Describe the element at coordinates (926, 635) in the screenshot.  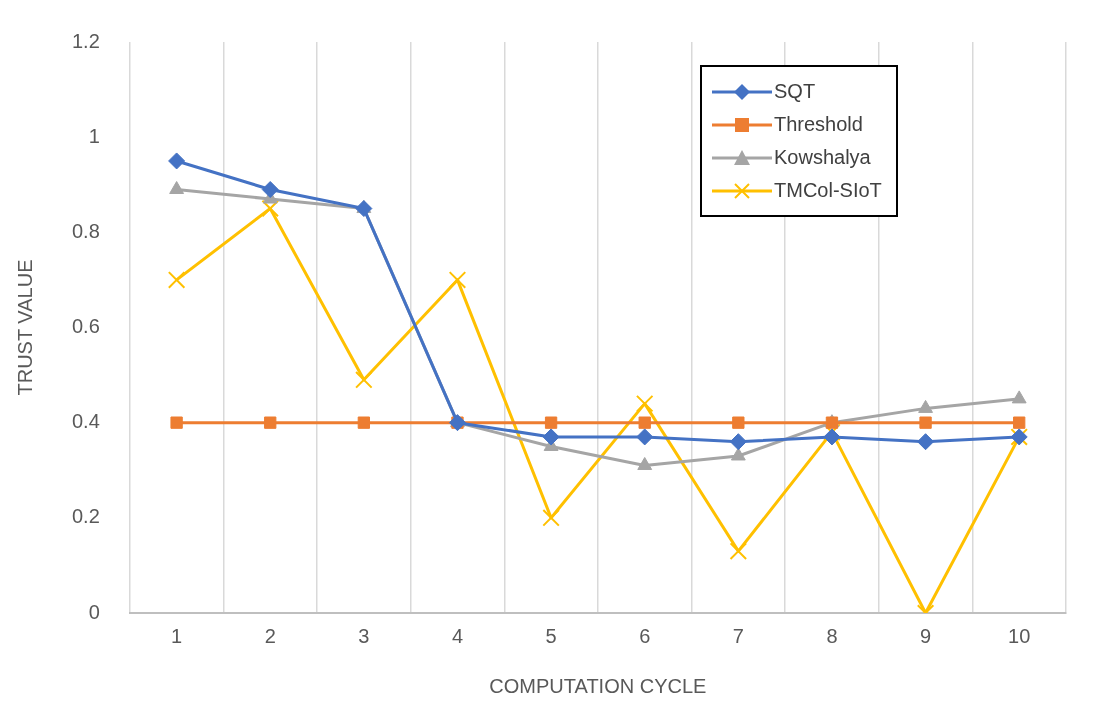
I see `x-tick-label: 9` at that location.